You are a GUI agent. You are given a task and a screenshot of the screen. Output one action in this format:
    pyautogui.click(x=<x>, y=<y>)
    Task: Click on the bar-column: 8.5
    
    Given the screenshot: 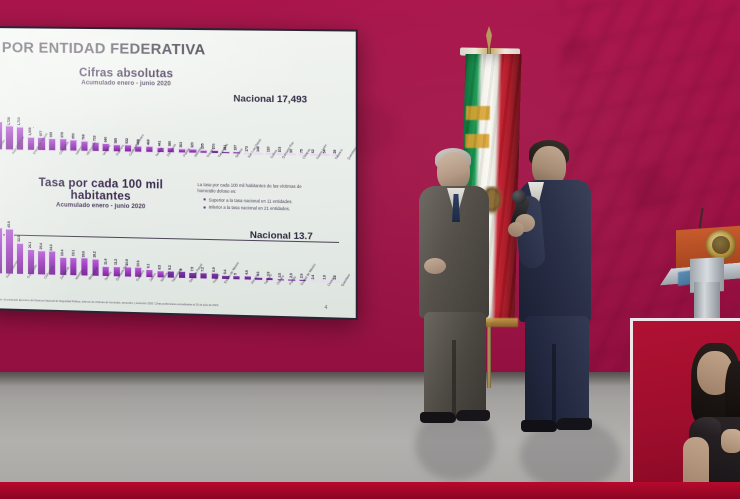 What is the action you would take?
    pyautogui.click(x=160, y=243)
    